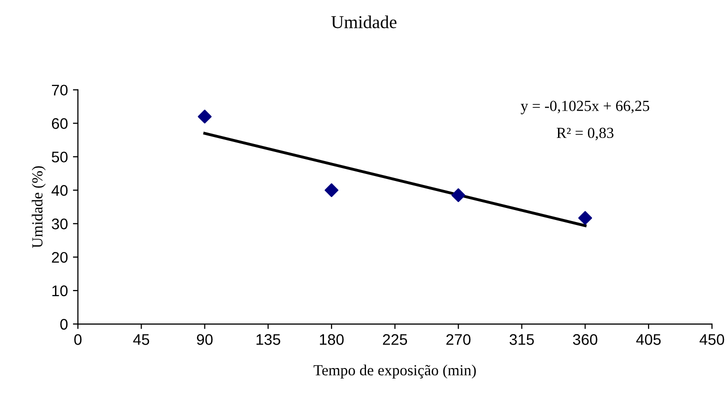  Describe the element at coordinates (60, 190) in the screenshot. I see `y-tick-label: 40` at that location.